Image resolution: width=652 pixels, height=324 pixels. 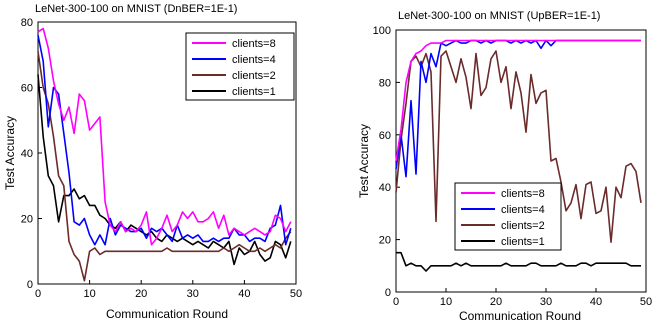 What do you see at coordinates (382, 31) in the screenshot?
I see `y-tick-label: 100` at bounding box center [382, 31].